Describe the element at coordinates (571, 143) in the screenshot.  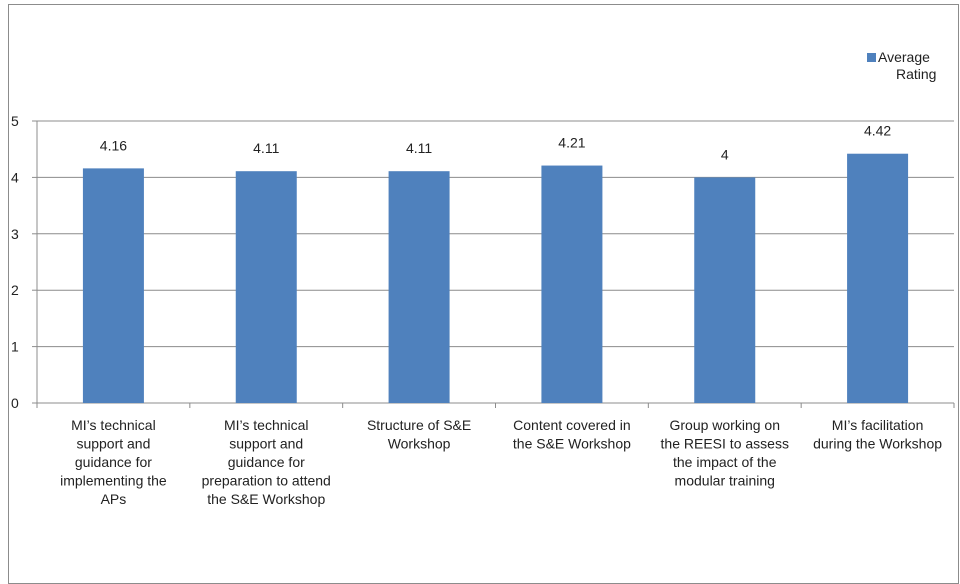
I see `data-label: 4.21` at that location.